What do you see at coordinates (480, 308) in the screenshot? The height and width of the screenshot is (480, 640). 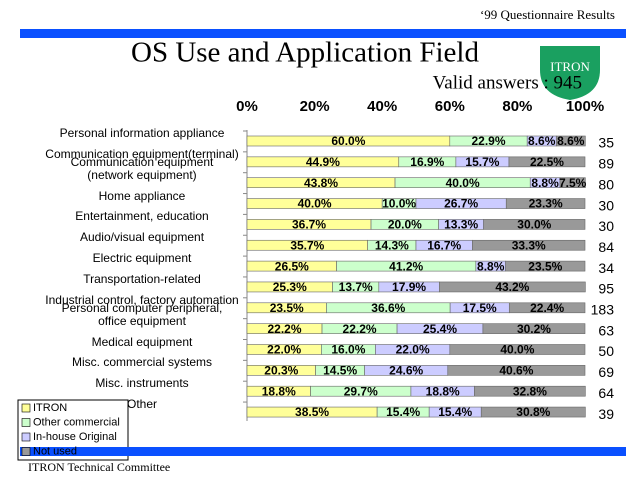 I see `value-label: 17.5%` at bounding box center [480, 308].